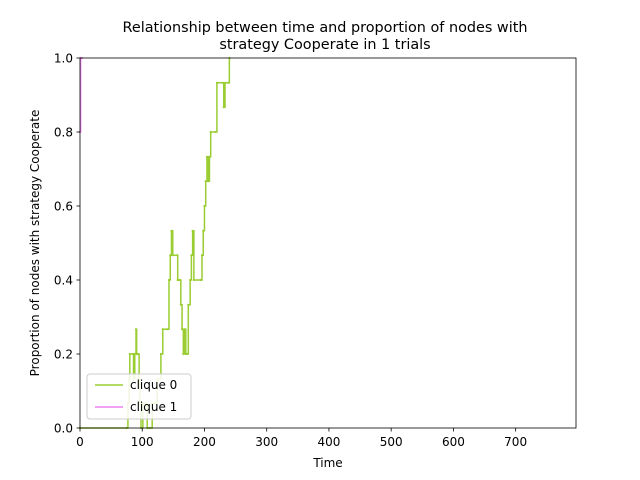 The height and width of the screenshot is (480, 640). I want to click on x-tick-label: 600, so click(453, 442).